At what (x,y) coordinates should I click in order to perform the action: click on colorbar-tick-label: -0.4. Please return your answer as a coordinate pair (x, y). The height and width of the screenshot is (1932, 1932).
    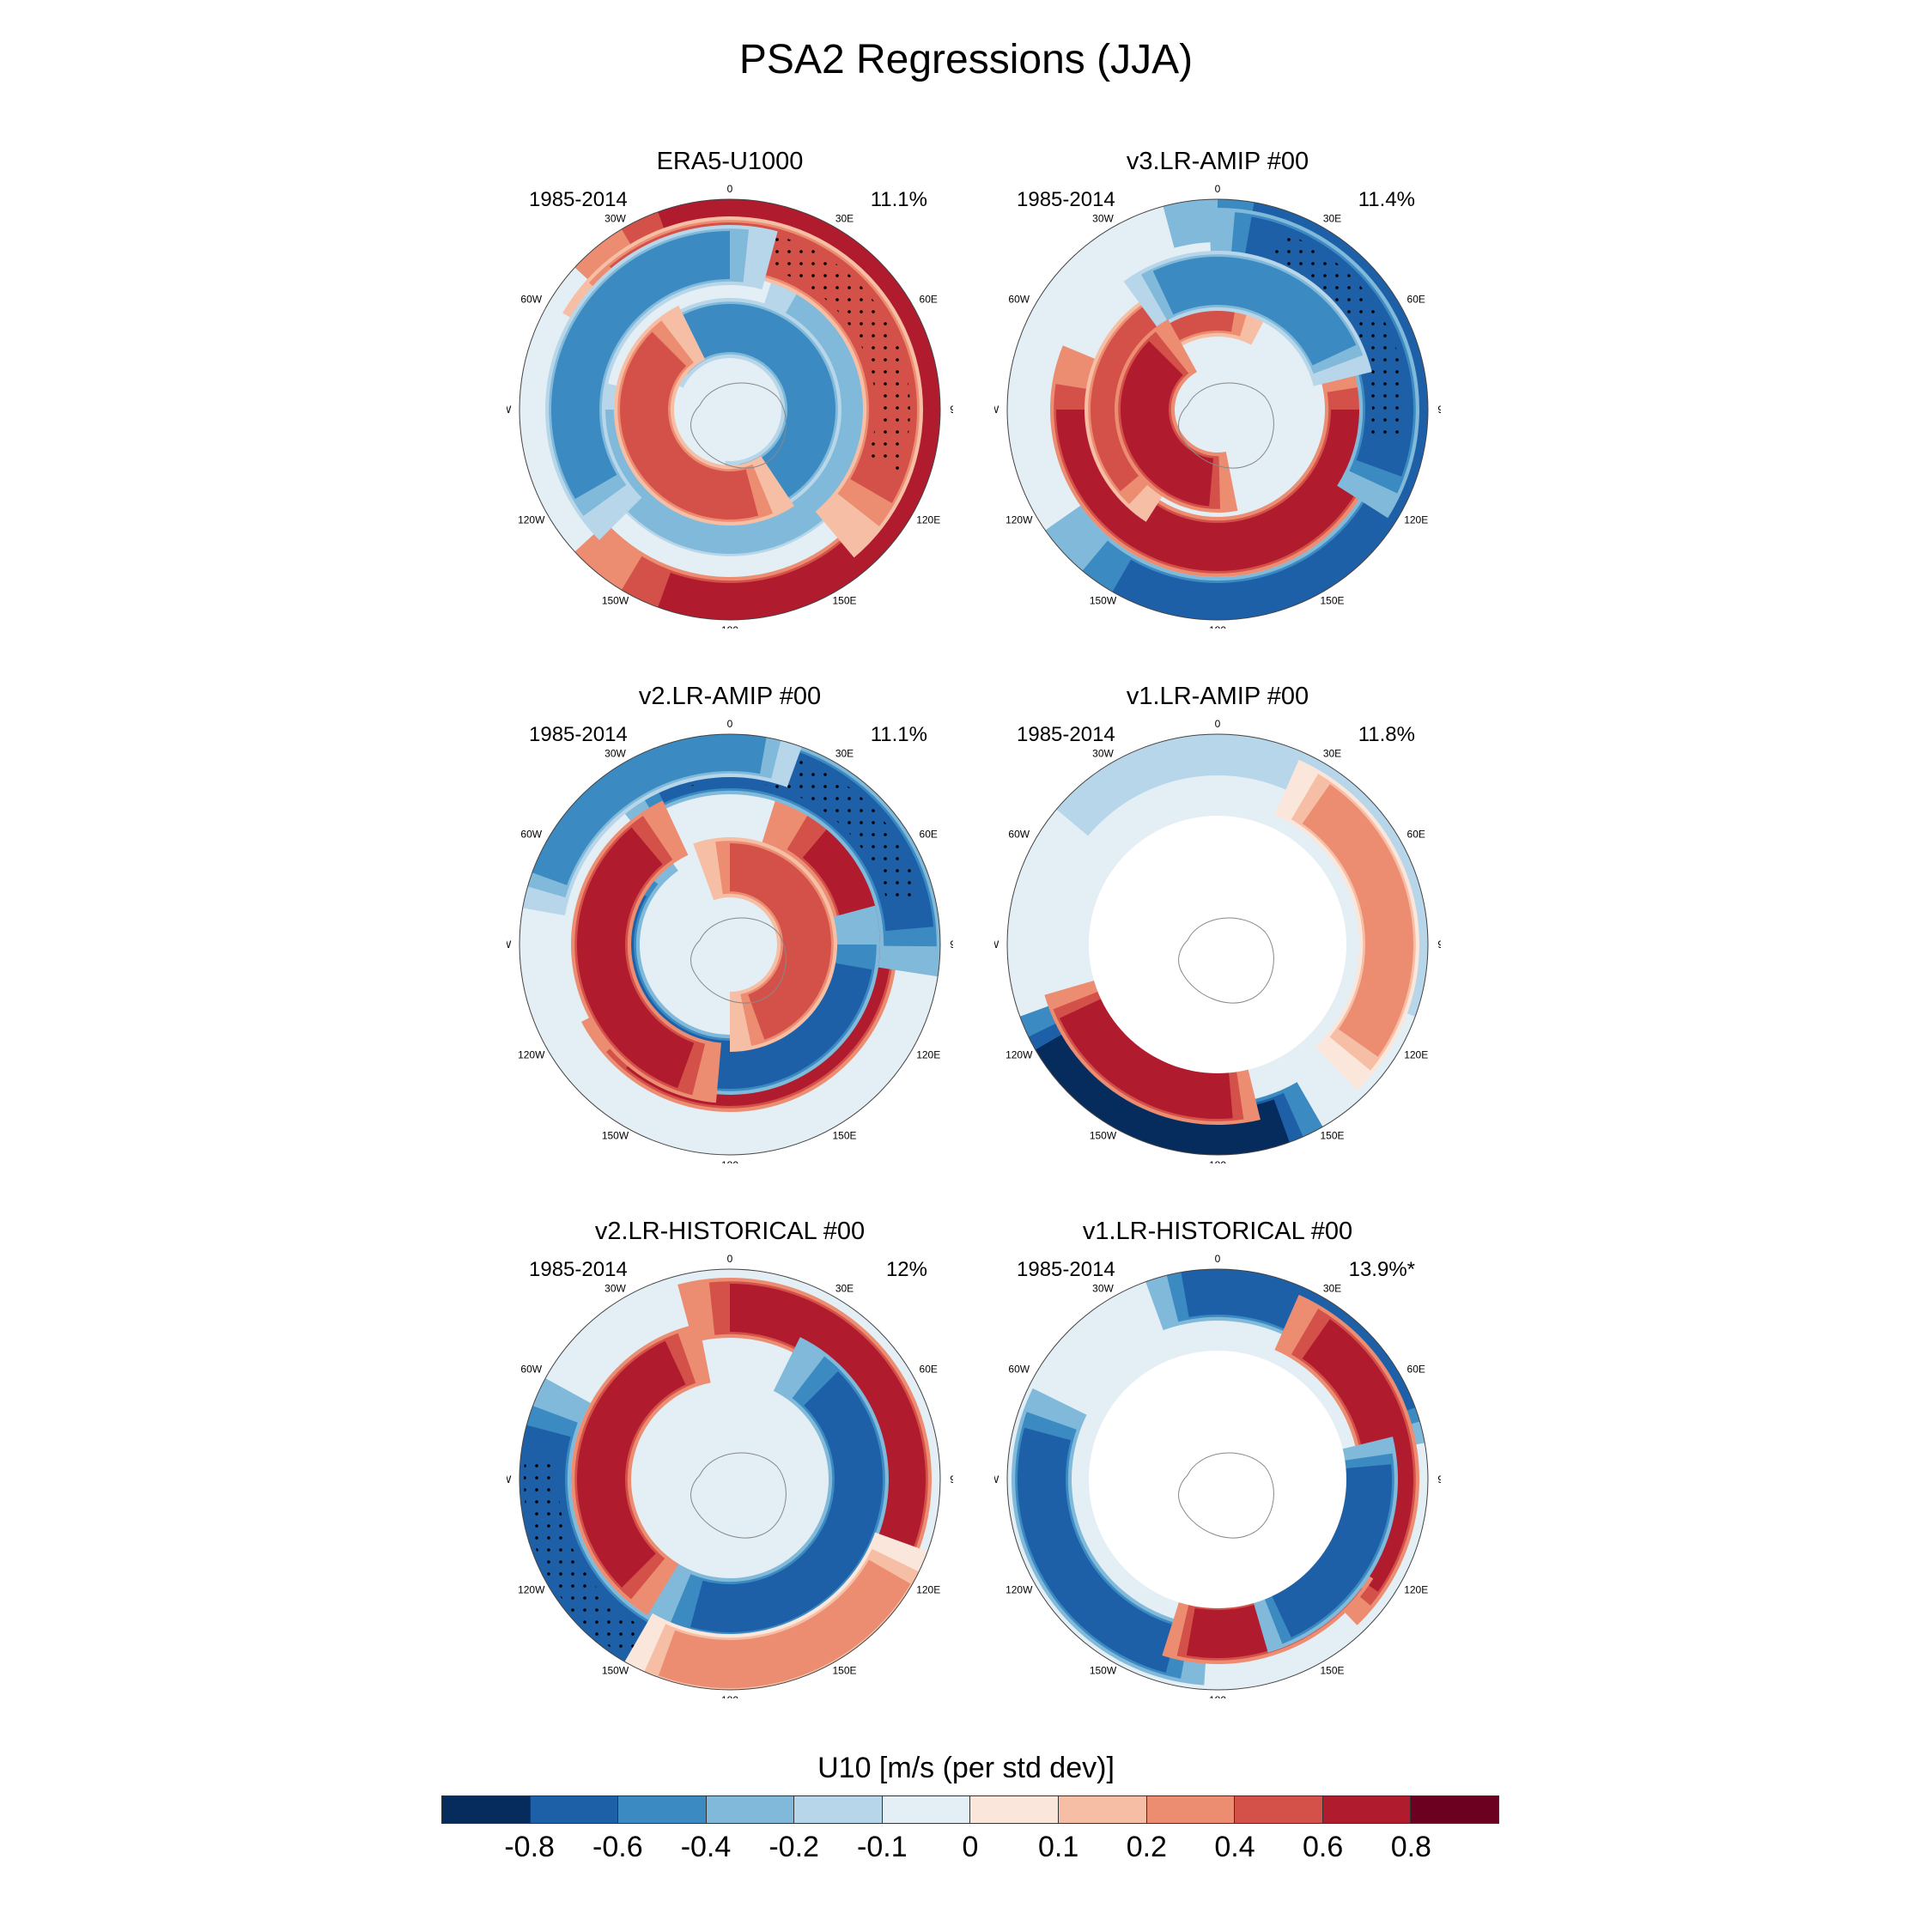
    Looking at the image, I should click on (706, 1847).